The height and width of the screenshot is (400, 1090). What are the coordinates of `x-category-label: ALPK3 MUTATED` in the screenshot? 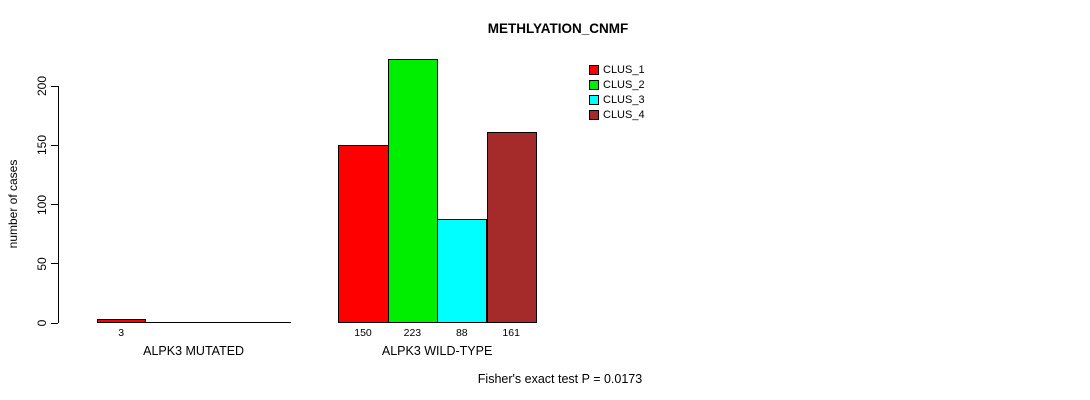 It's located at (194, 351).